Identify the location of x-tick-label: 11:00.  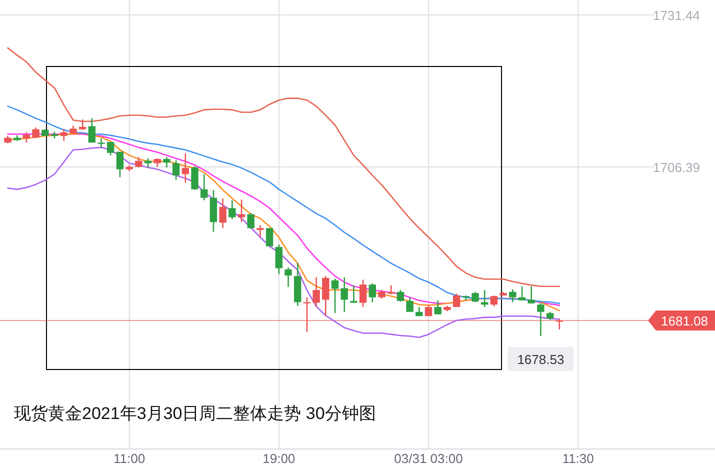
(130, 458).